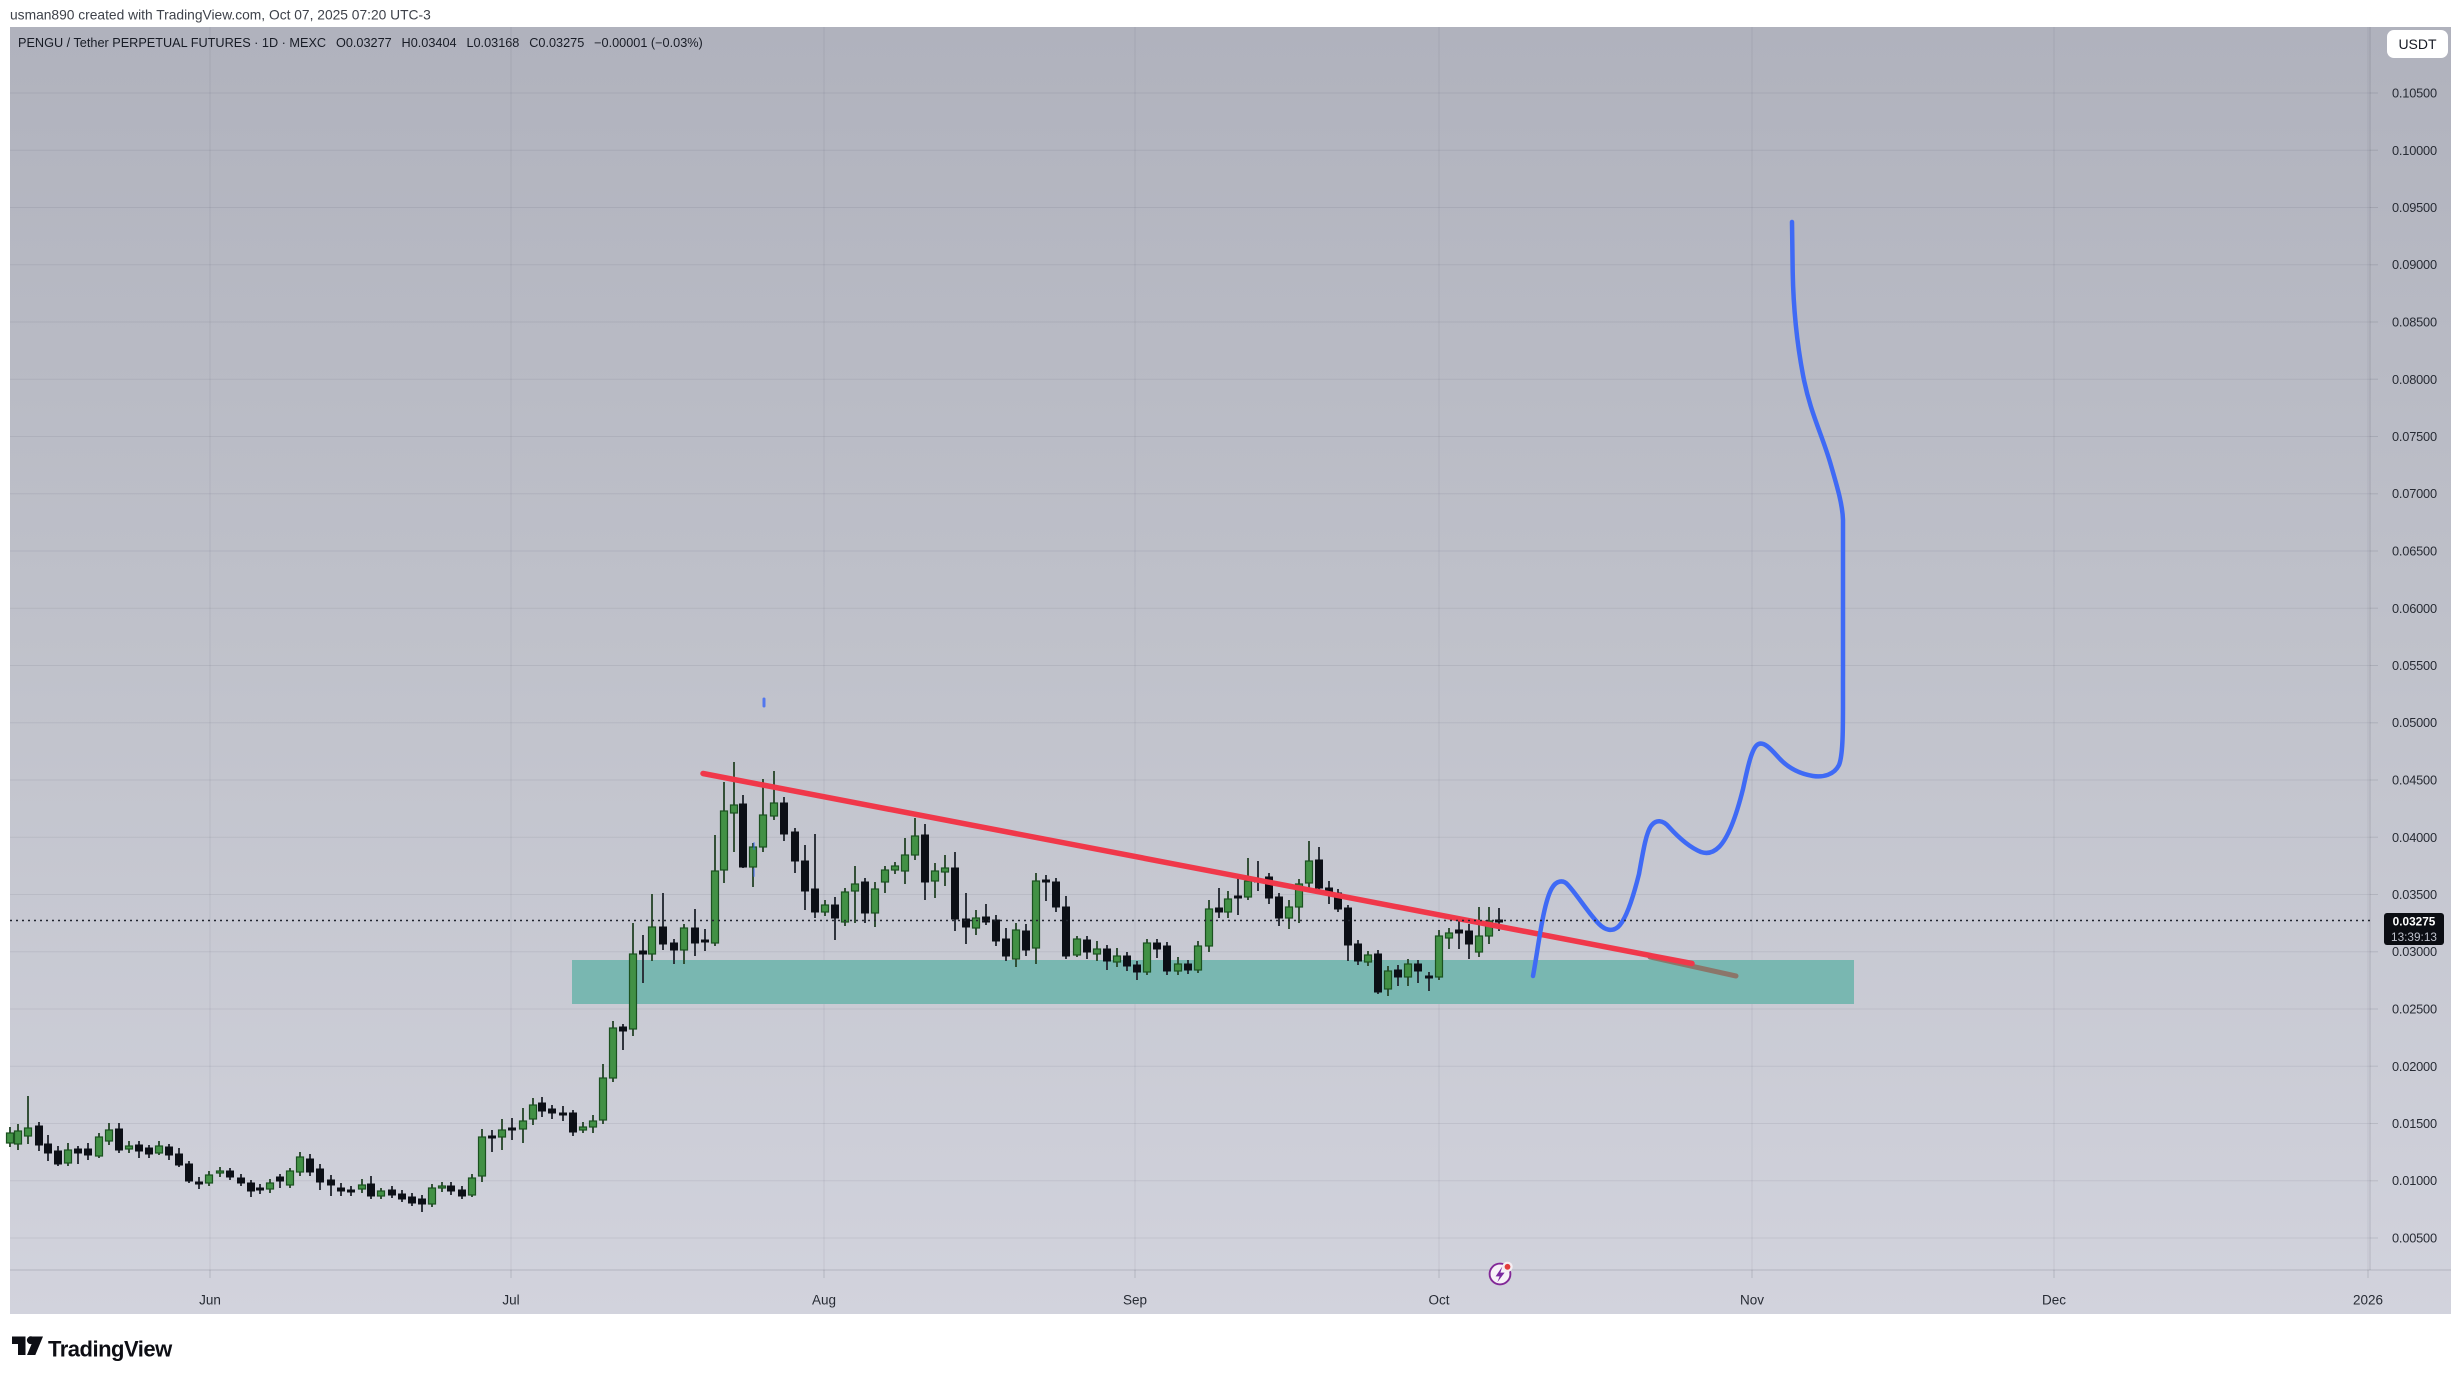 This screenshot has width=2461, height=1380. What do you see at coordinates (2414, 722) in the screenshot?
I see `svg-text: 0.05000` at bounding box center [2414, 722].